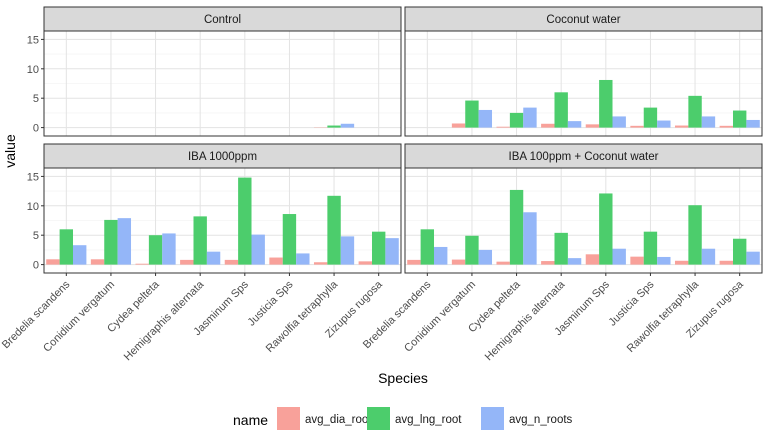 This screenshot has height=445, width=769. Describe the element at coordinates (428, 420) in the screenshot. I see `legend-label-avg_lng_root: avg_lng_root` at that location.